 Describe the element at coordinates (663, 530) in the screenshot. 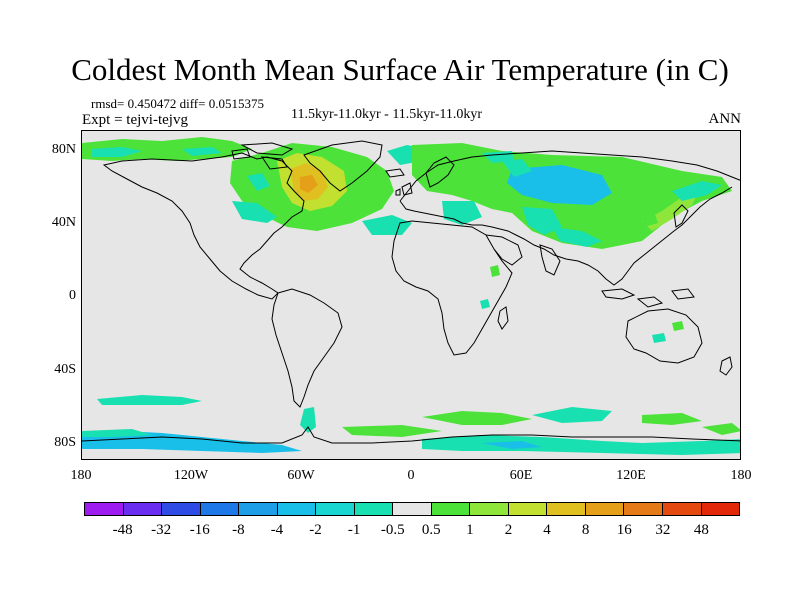

I see `colorbar-label: 32` at that location.